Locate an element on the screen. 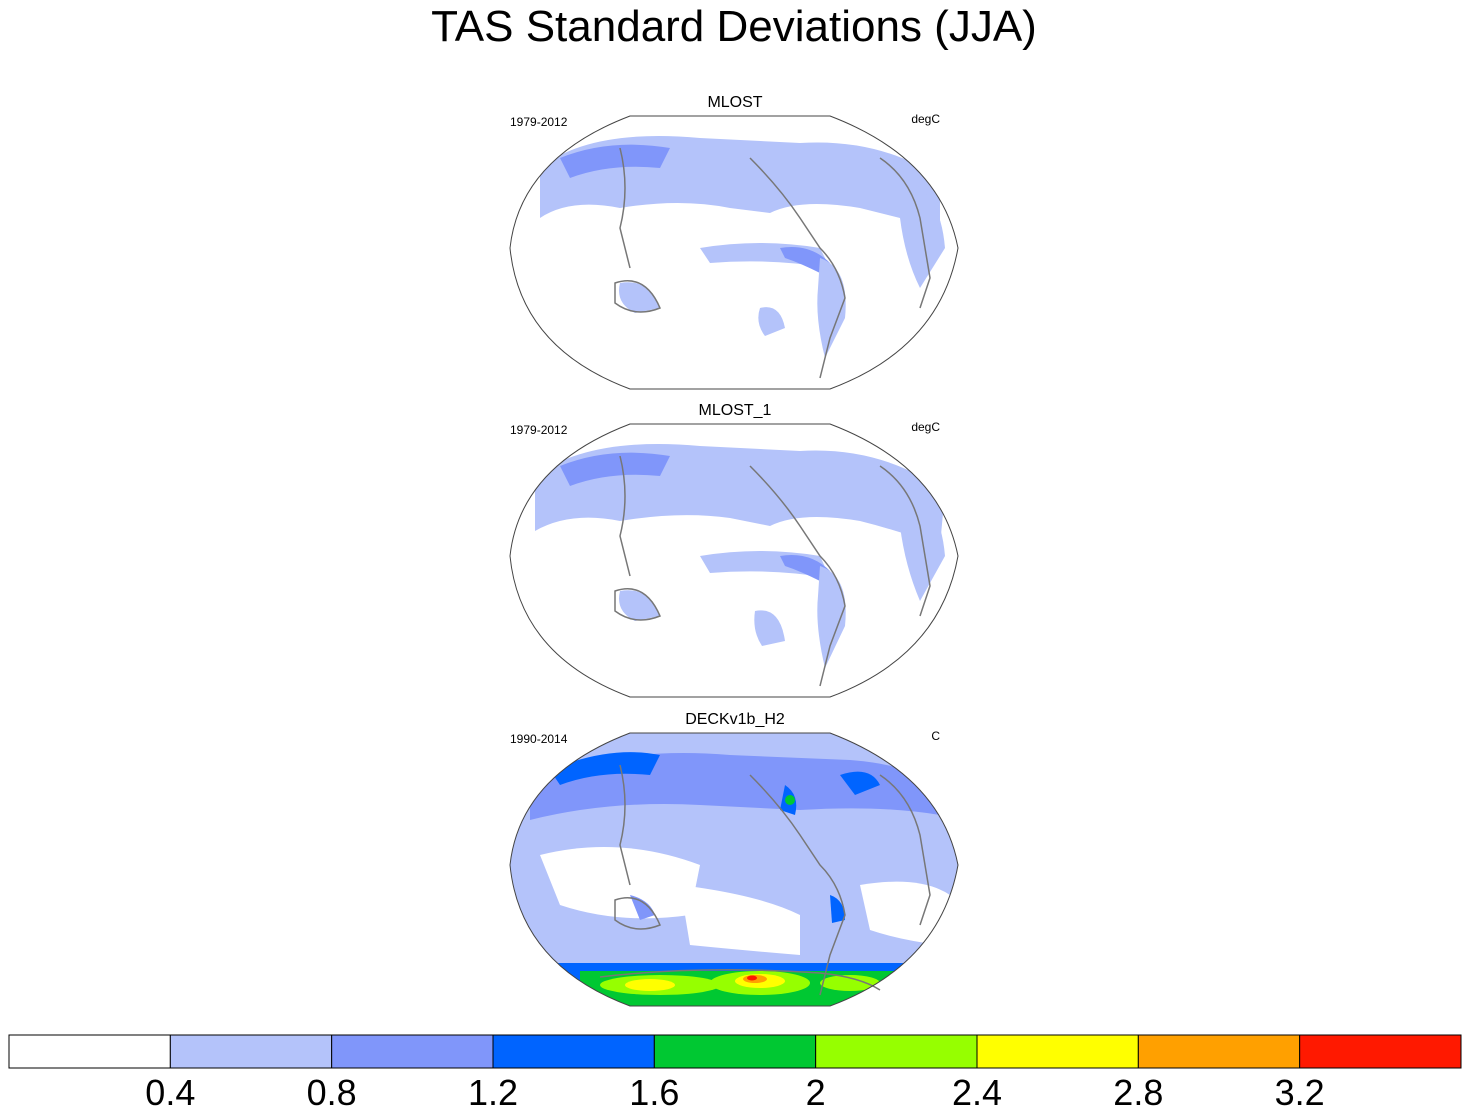 The width and height of the screenshot is (1468, 1116). colorbar is located at coordinates (735, 1051).